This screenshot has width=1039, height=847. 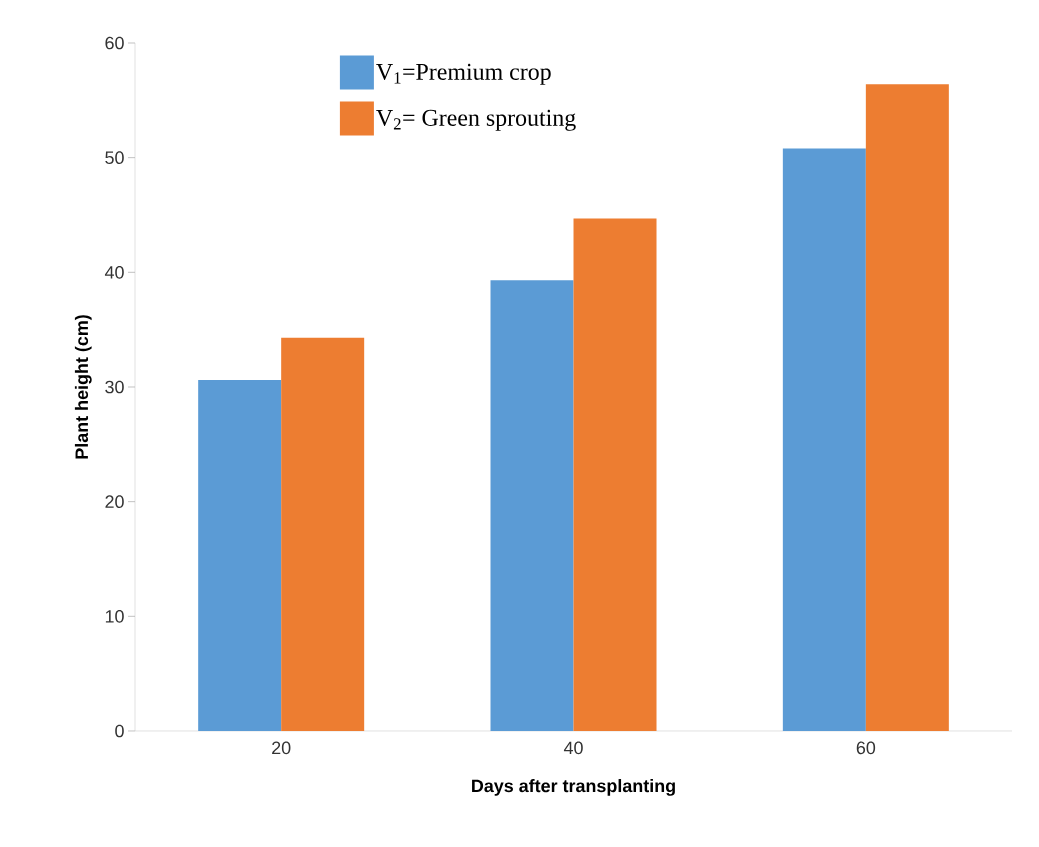 What do you see at coordinates (114, 157) in the screenshot?
I see `y-tick-label: 50` at bounding box center [114, 157].